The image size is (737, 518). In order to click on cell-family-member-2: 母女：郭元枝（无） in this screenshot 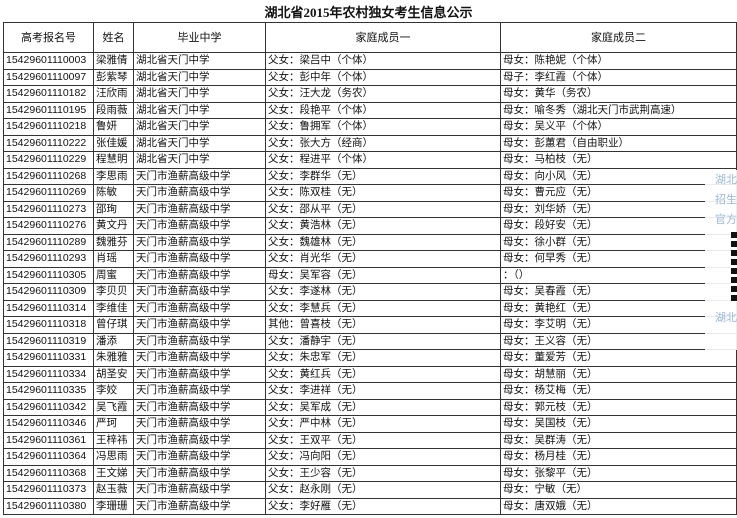, I will do `click(618, 407)`.